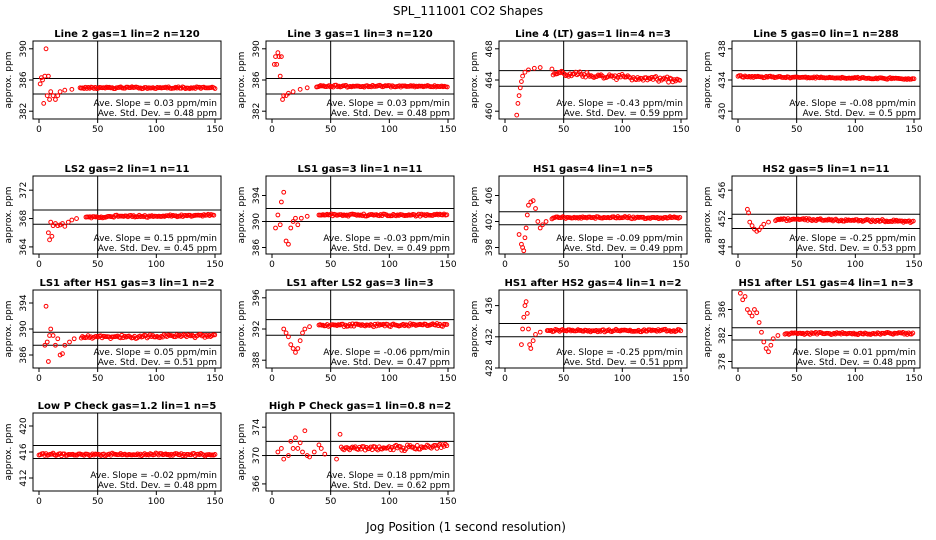 The height and width of the screenshot is (540, 936). I want to click on y-tick-label: 448, so click(723, 246).